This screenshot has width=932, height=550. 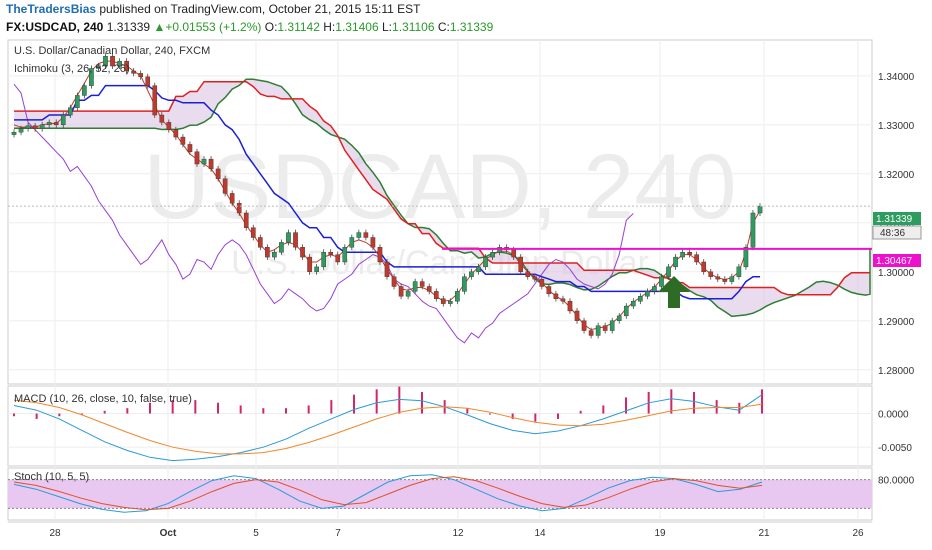 I want to click on y-tick-label: 1.32000, so click(x=896, y=175).